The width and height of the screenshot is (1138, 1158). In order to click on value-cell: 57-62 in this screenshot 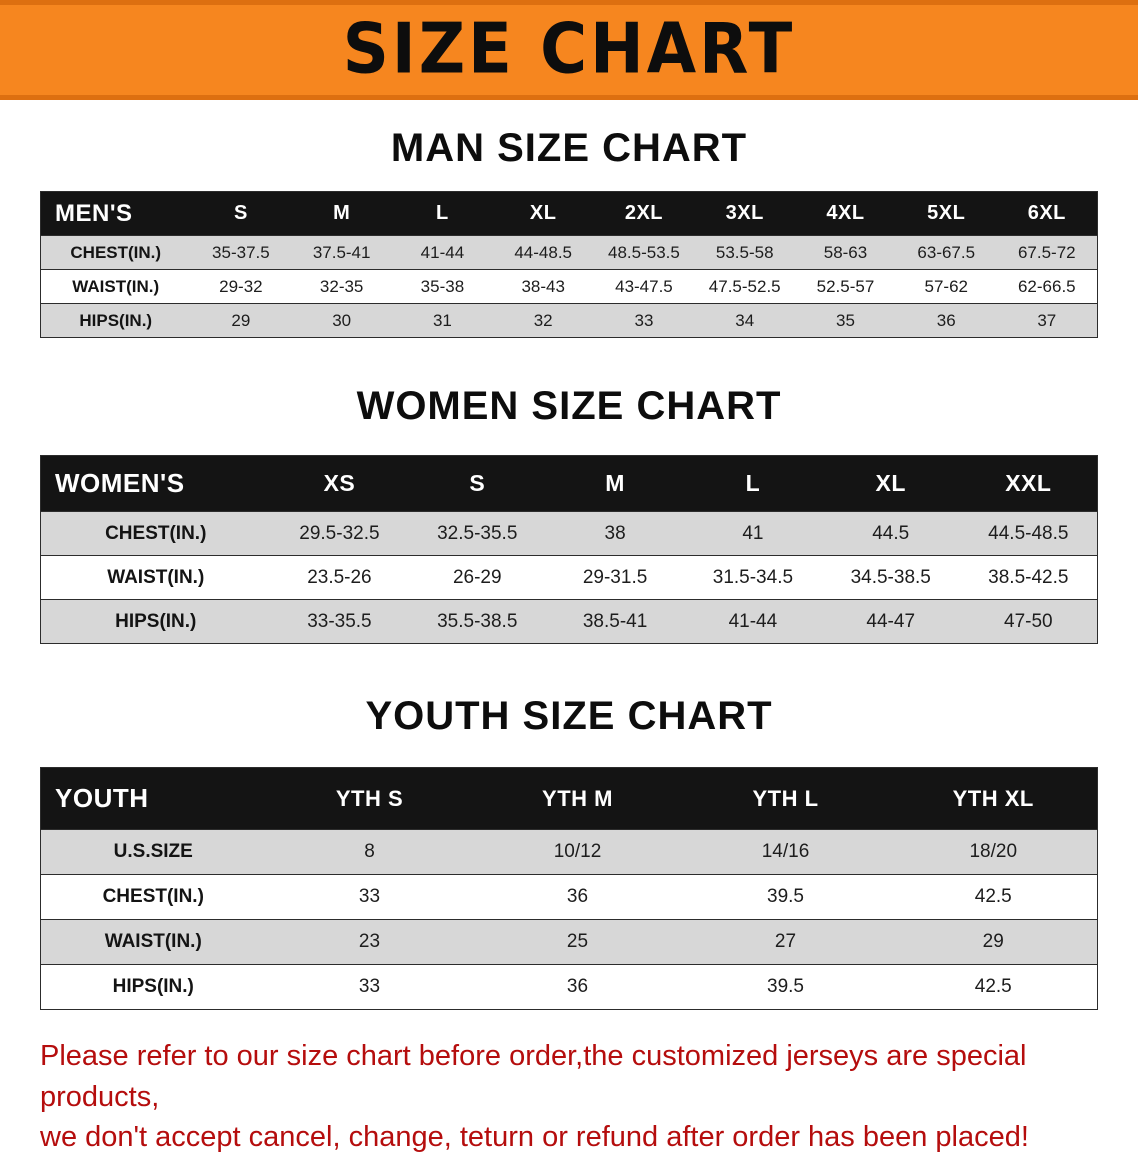, I will do `click(946, 286)`.